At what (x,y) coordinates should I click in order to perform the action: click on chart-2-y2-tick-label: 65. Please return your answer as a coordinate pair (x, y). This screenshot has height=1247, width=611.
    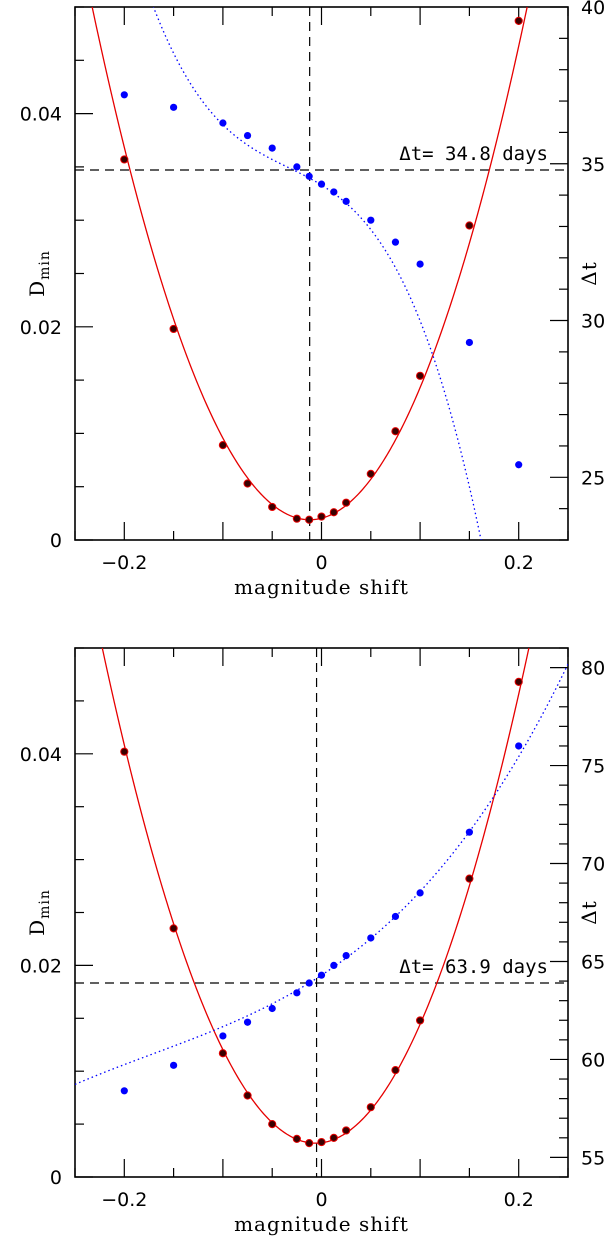
    Looking at the image, I should click on (593, 962).